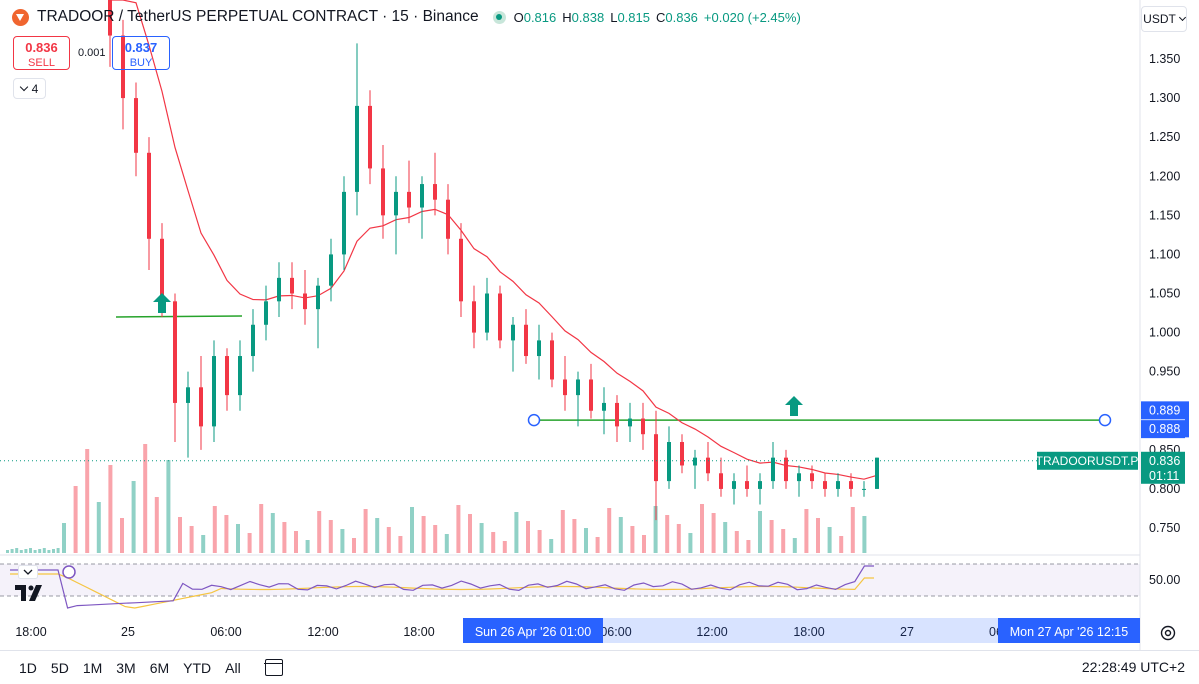 The height and width of the screenshot is (684, 1199). I want to click on ohlc-key: L, so click(614, 17).